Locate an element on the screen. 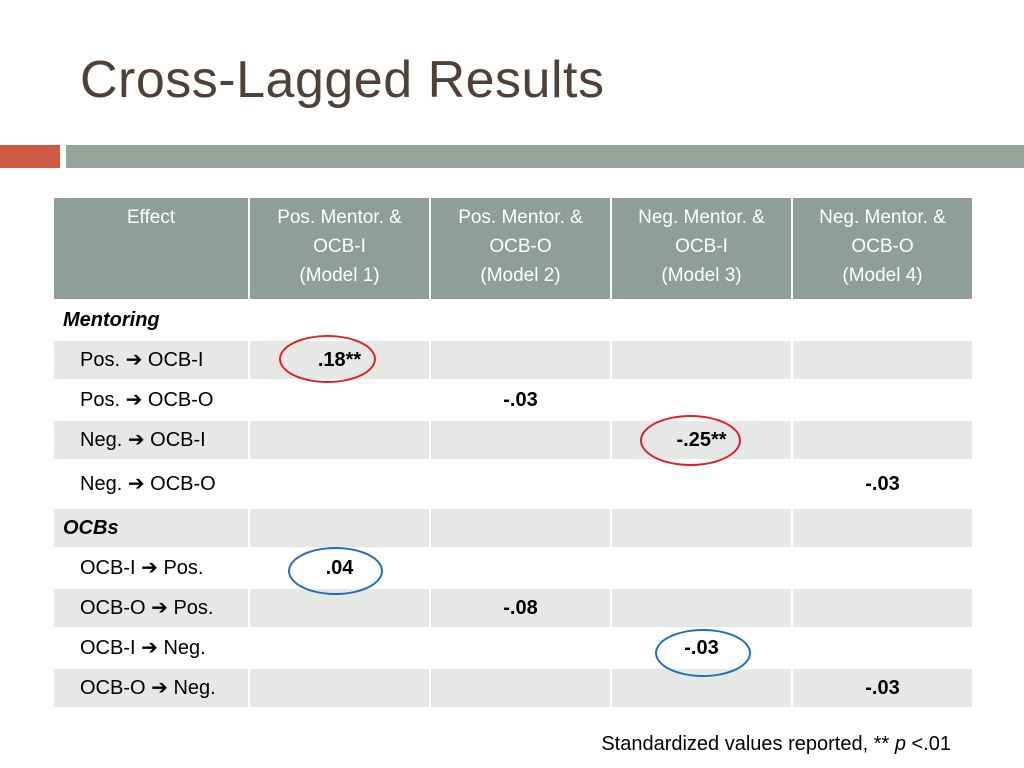  effect-label: OCB-O ➔ Neg. is located at coordinates (151, 688).